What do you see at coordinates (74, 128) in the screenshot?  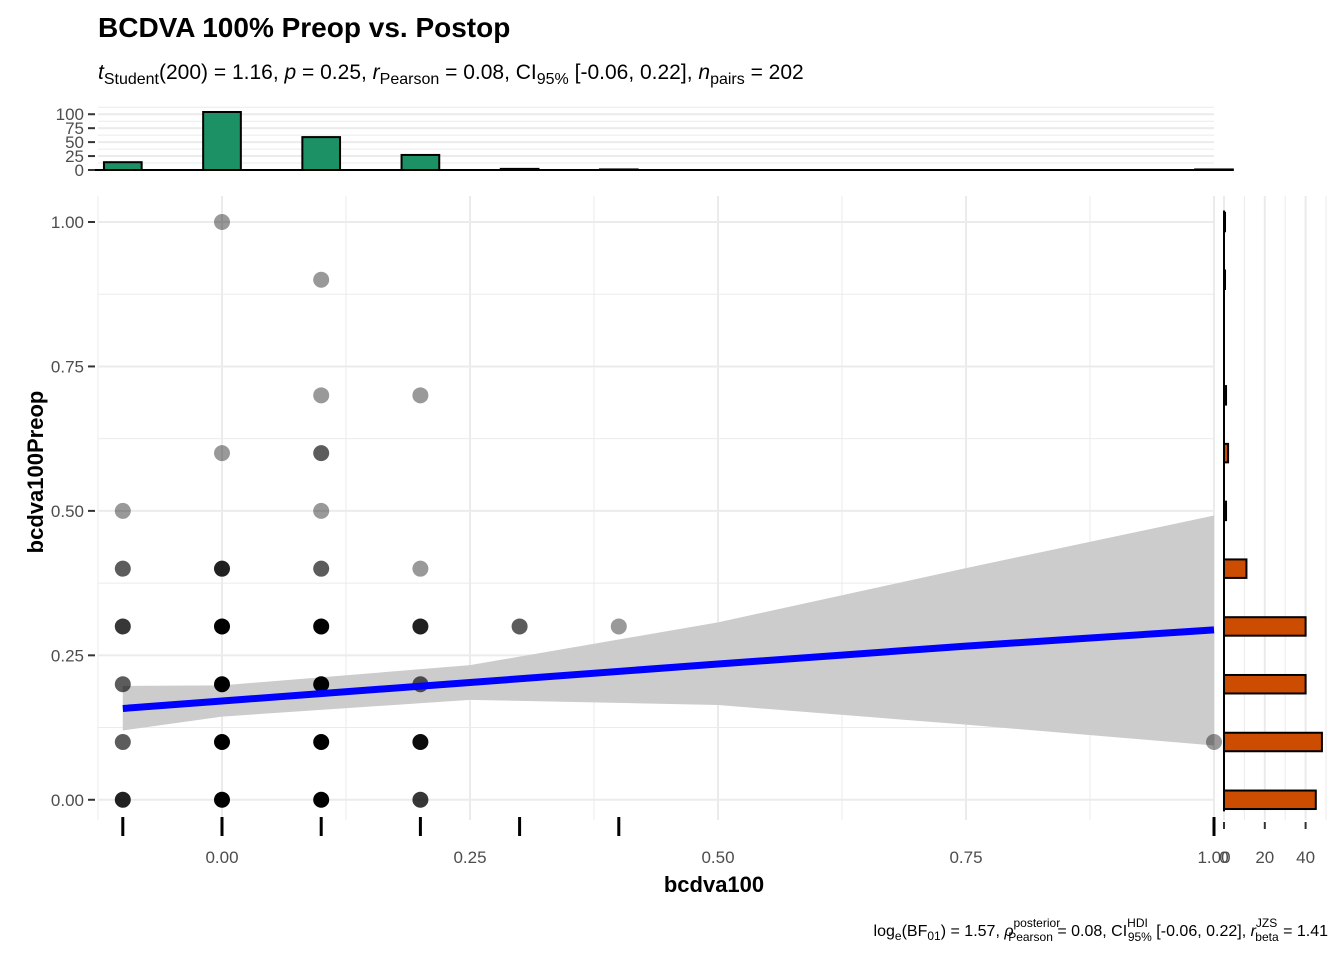 I see `top-y-tick-label: 75` at bounding box center [74, 128].